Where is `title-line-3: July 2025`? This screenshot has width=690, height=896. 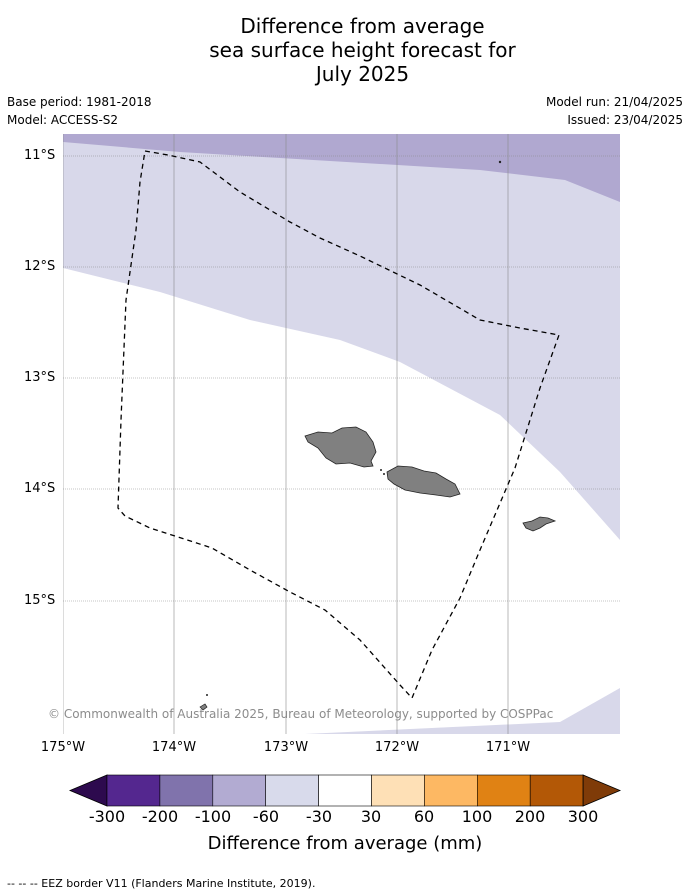 title-line-3: July 2025 is located at coordinates (362, 74).